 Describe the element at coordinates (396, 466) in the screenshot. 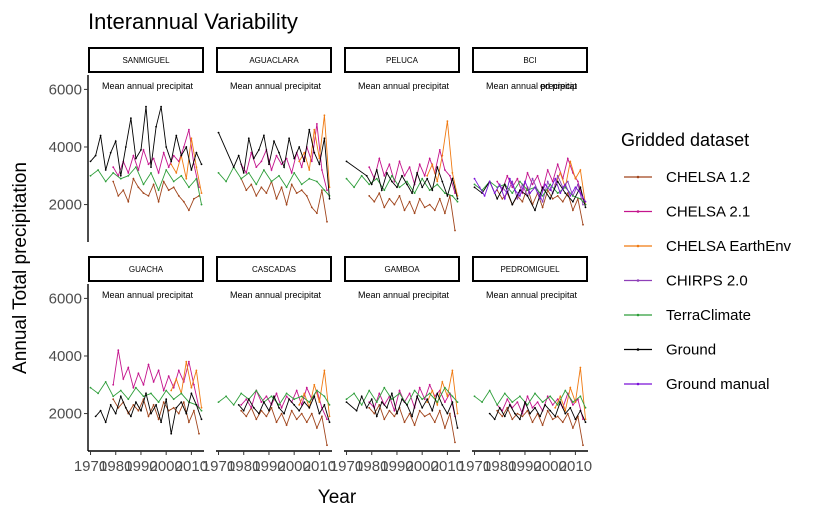

I see `x-tick-label: 1990` at that location.